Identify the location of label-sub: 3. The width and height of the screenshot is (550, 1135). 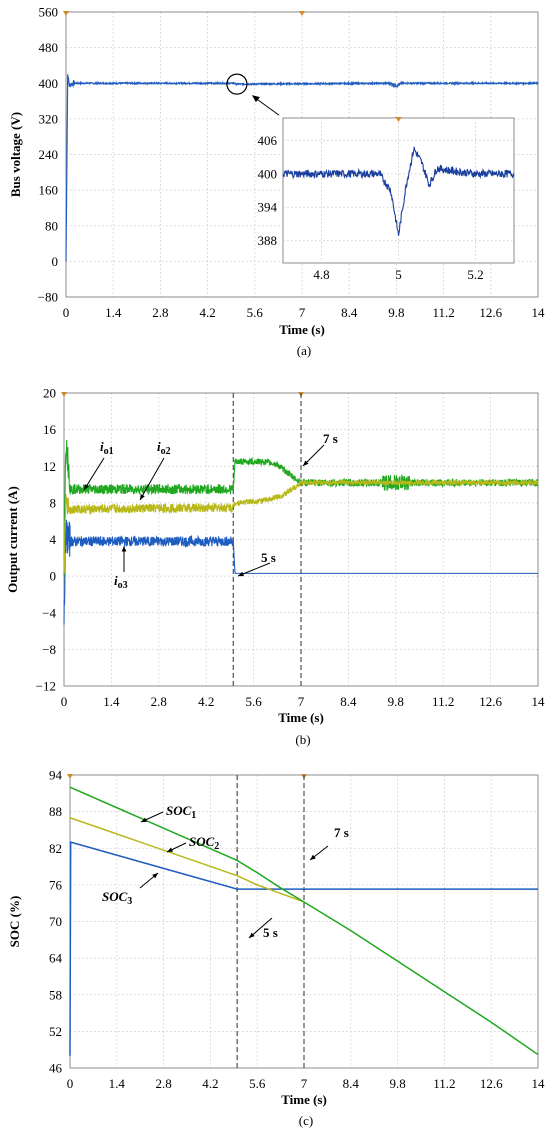
(129, 901).